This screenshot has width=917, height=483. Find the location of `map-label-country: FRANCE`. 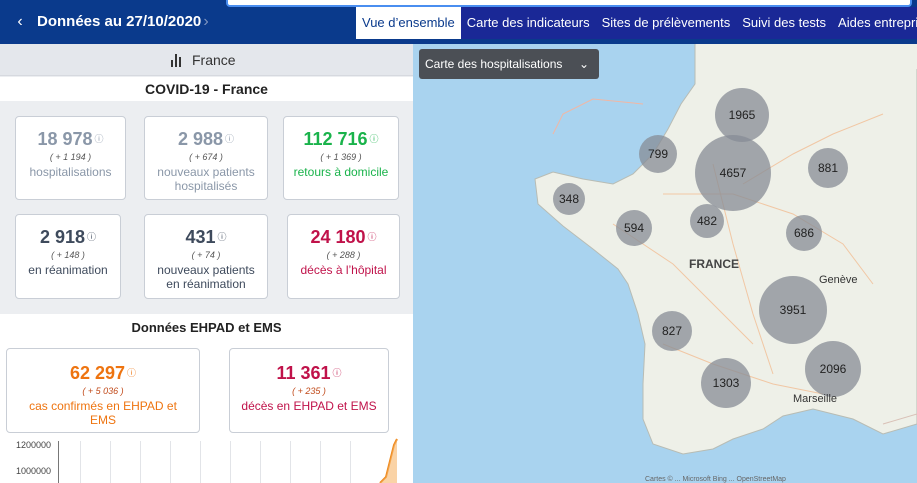

map-label-country: FRANCE is located at coordinates (714, 264).